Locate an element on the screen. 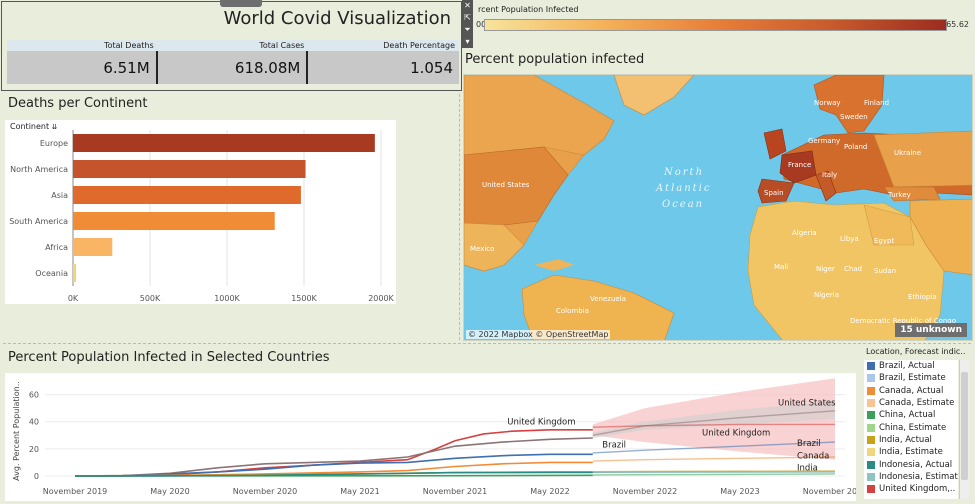 Image resolution: width=975 pixels, height=504 pixels. bar-north-america is located at coordinates (189, 169).